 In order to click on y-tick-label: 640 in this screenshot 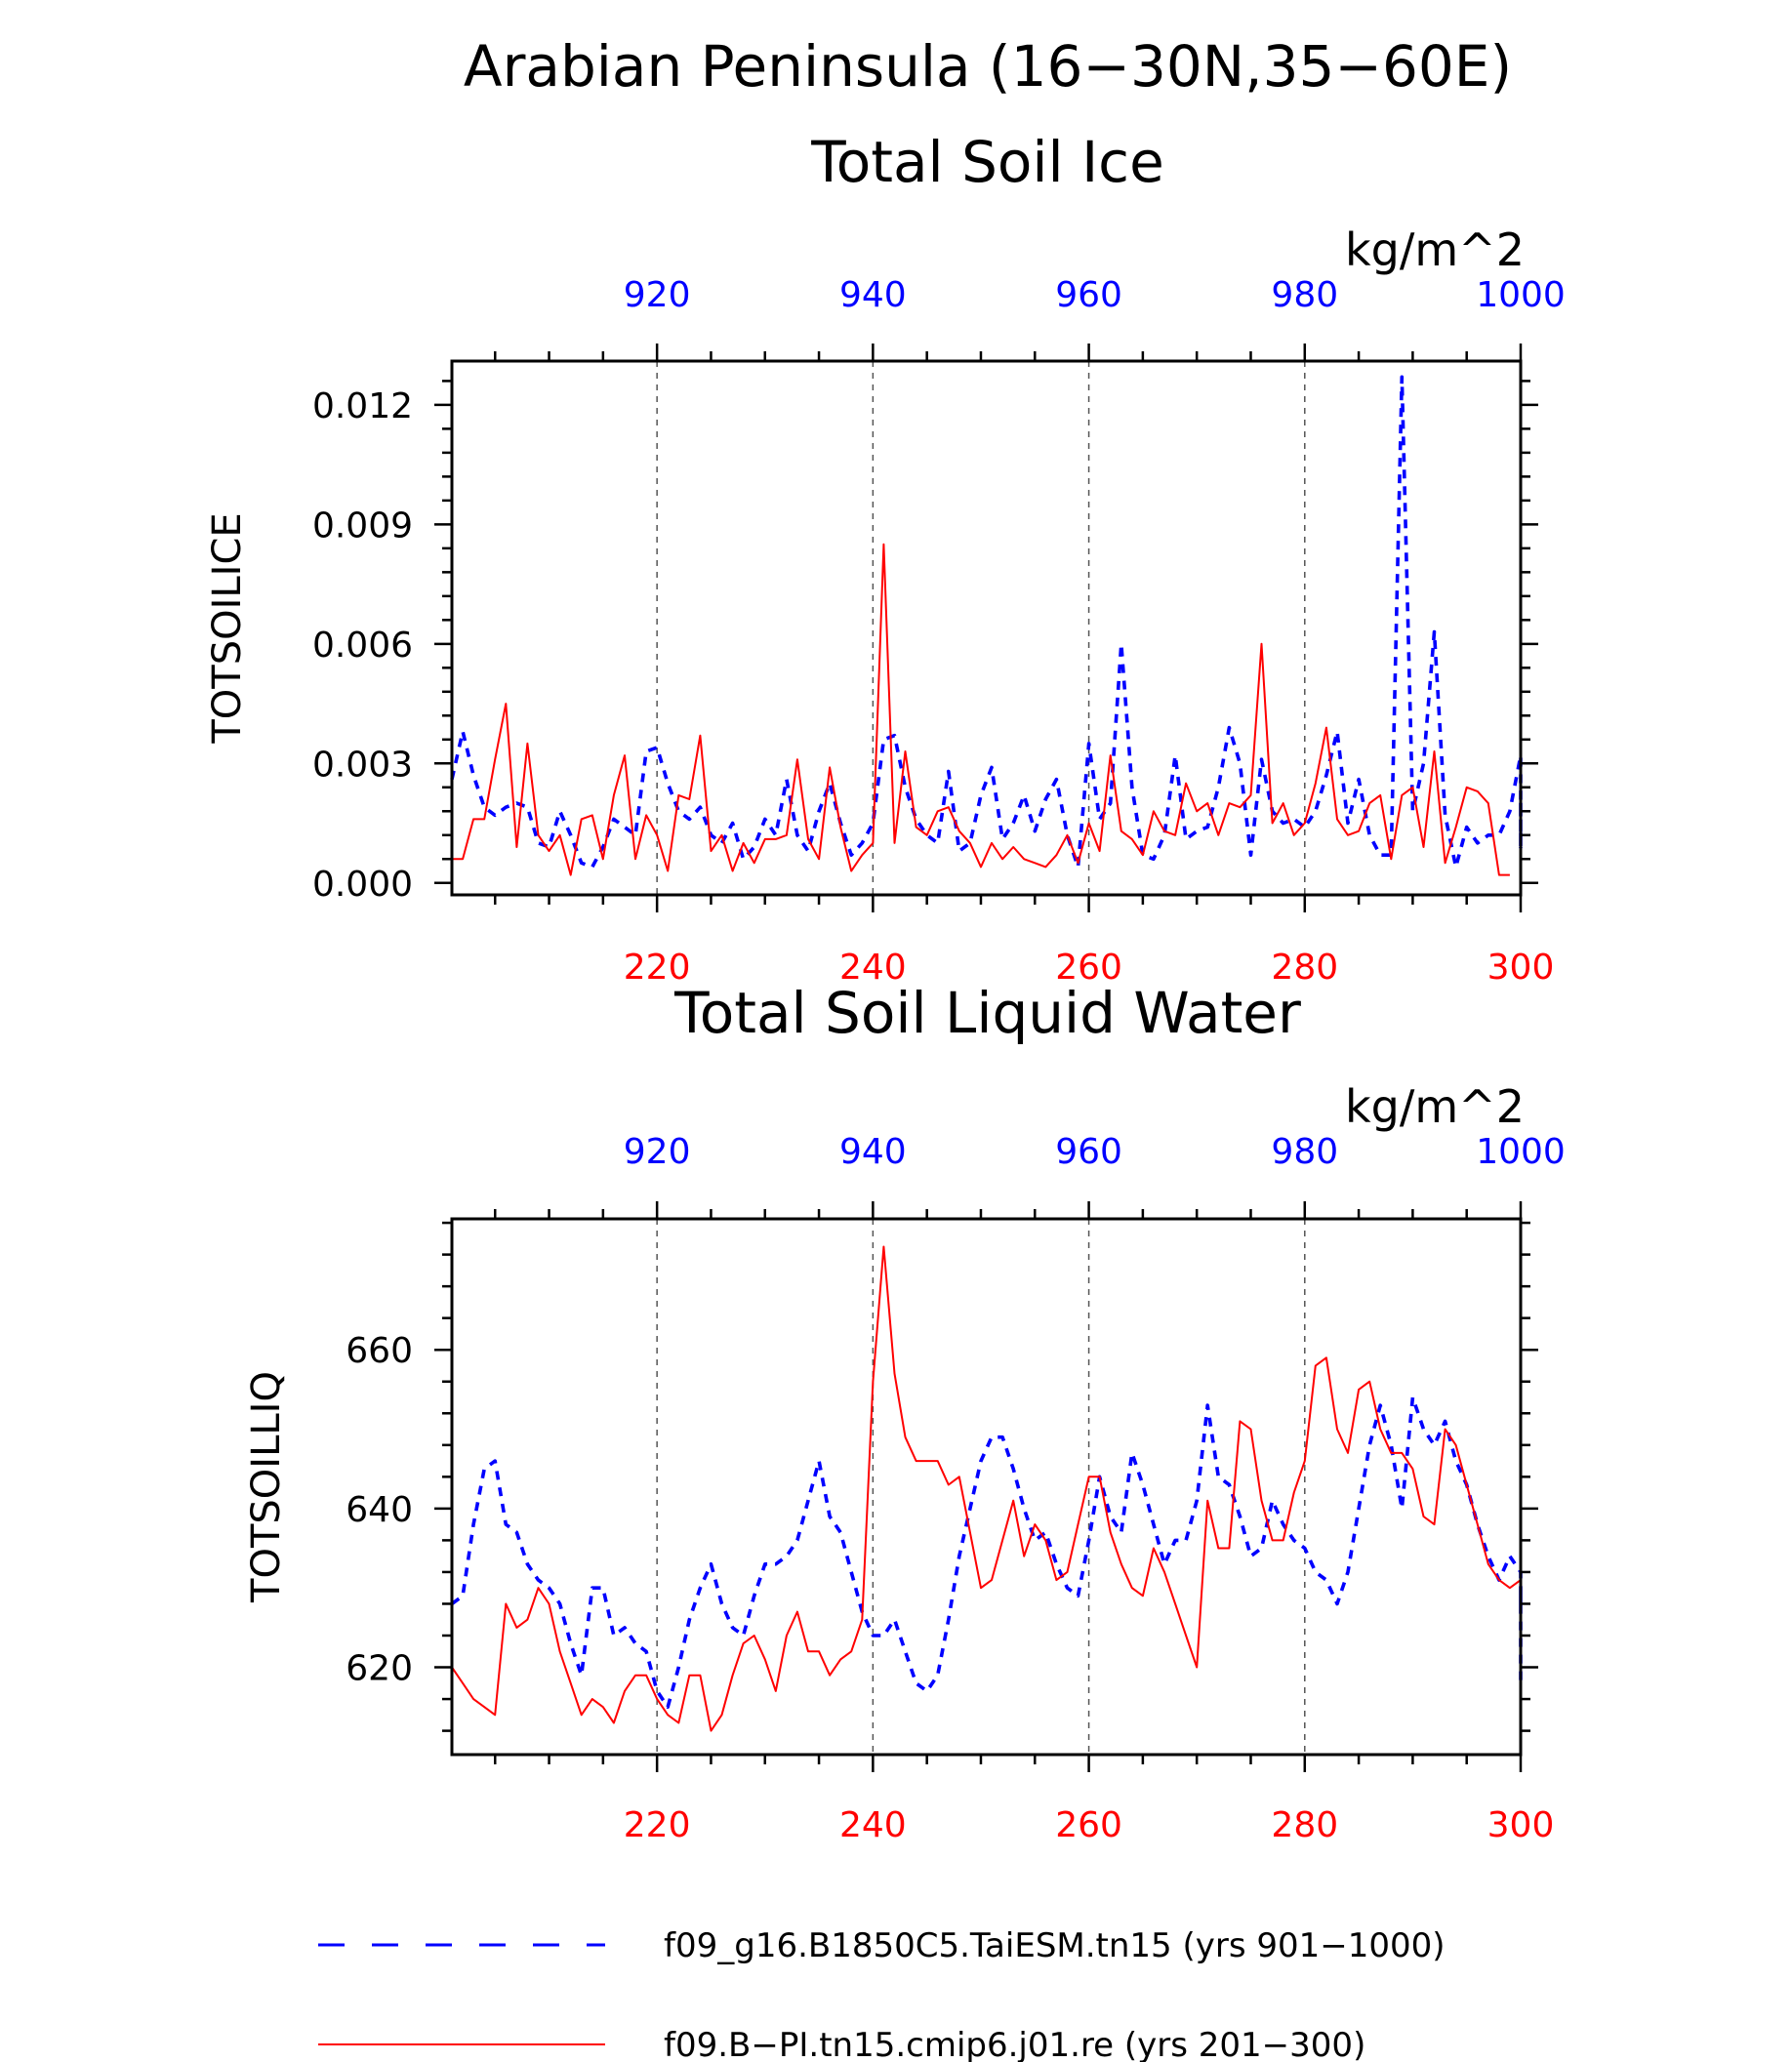, I will do `click(379, 1510)`.